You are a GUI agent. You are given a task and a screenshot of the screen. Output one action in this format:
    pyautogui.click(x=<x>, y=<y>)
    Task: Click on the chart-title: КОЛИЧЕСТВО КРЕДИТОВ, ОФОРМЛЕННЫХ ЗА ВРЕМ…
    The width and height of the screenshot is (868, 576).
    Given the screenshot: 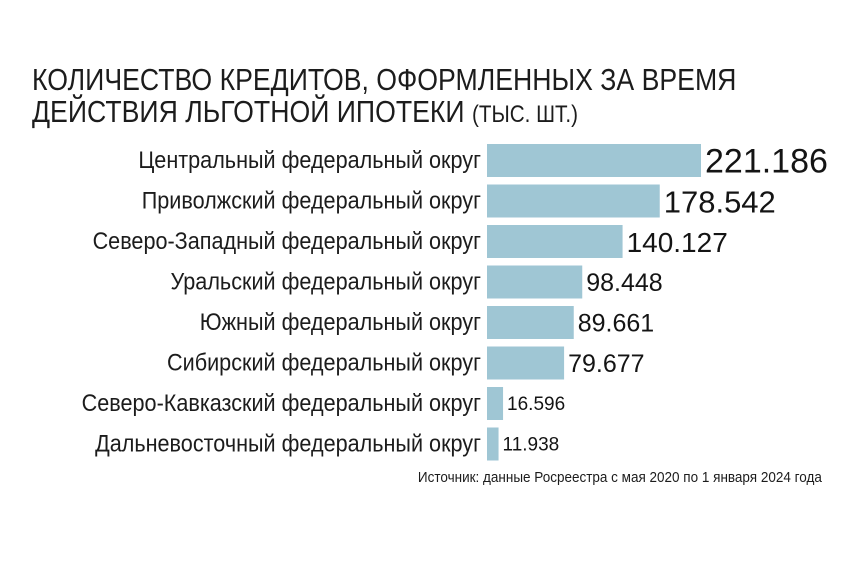 What is the action you would take?
    pyautogui.click(x=384, y=97)
    